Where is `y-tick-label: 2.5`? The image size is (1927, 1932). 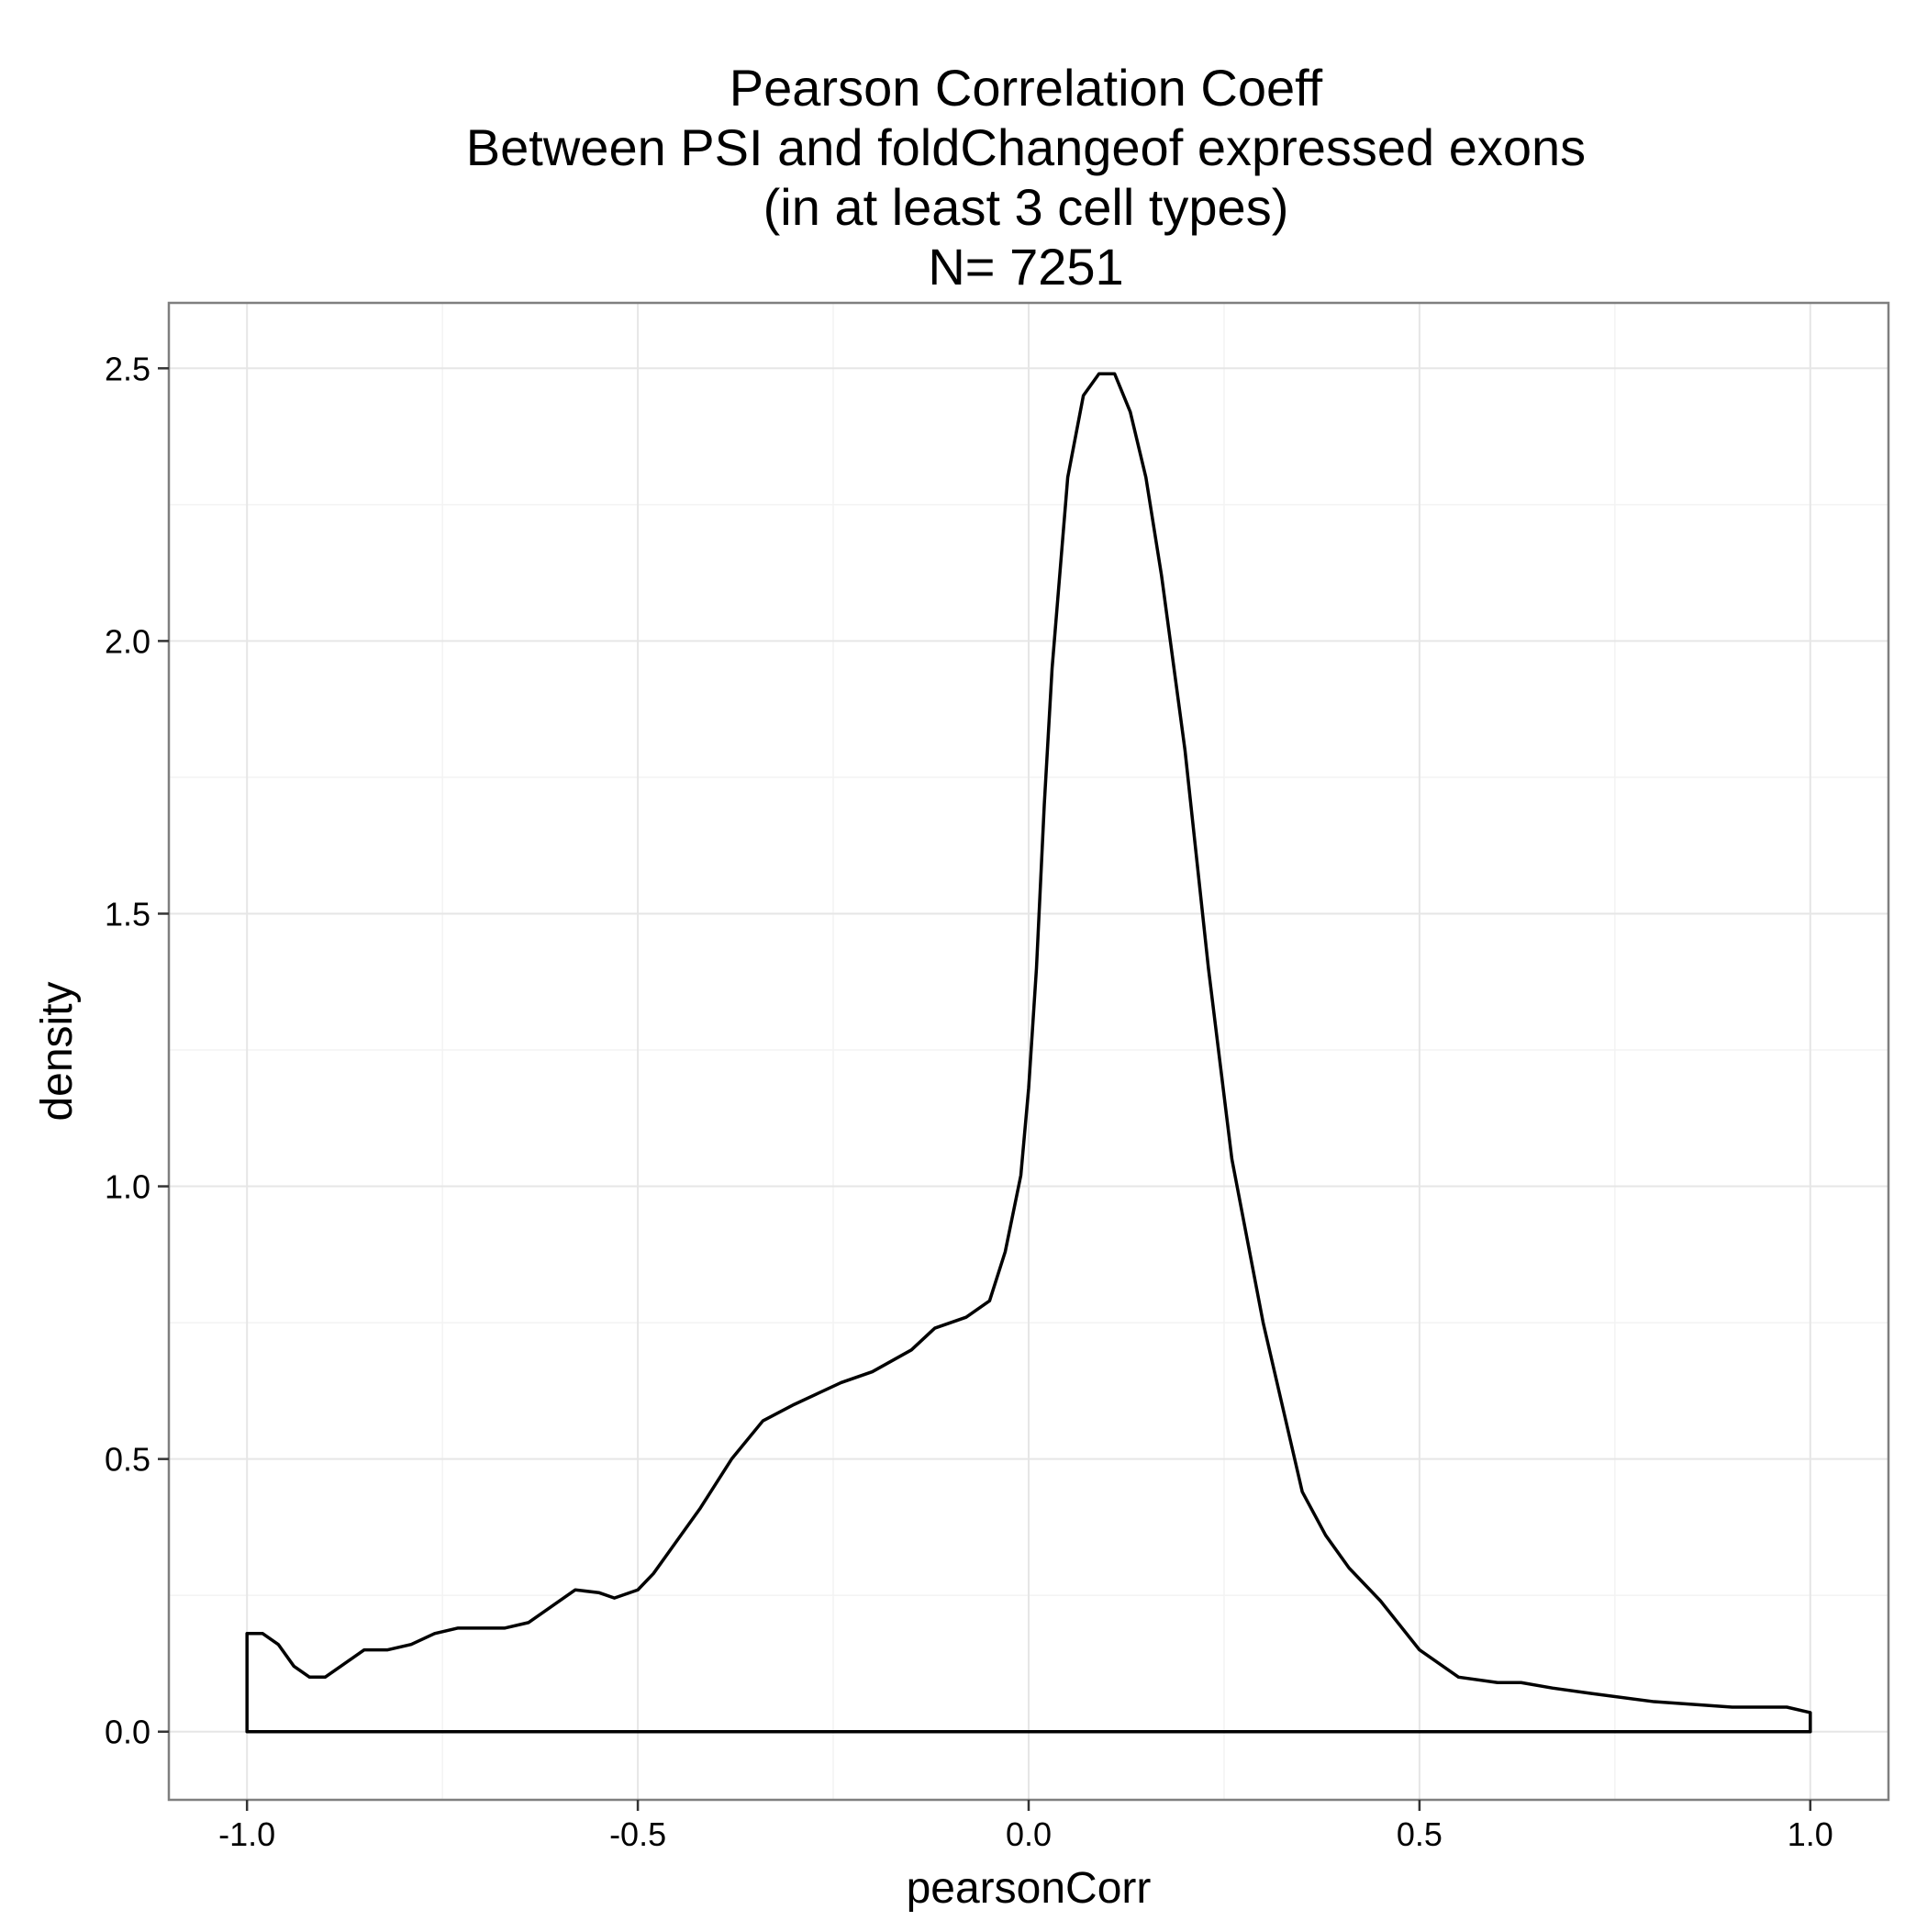
y-tick-label: 2.5 is located at coordinates (127, 368).